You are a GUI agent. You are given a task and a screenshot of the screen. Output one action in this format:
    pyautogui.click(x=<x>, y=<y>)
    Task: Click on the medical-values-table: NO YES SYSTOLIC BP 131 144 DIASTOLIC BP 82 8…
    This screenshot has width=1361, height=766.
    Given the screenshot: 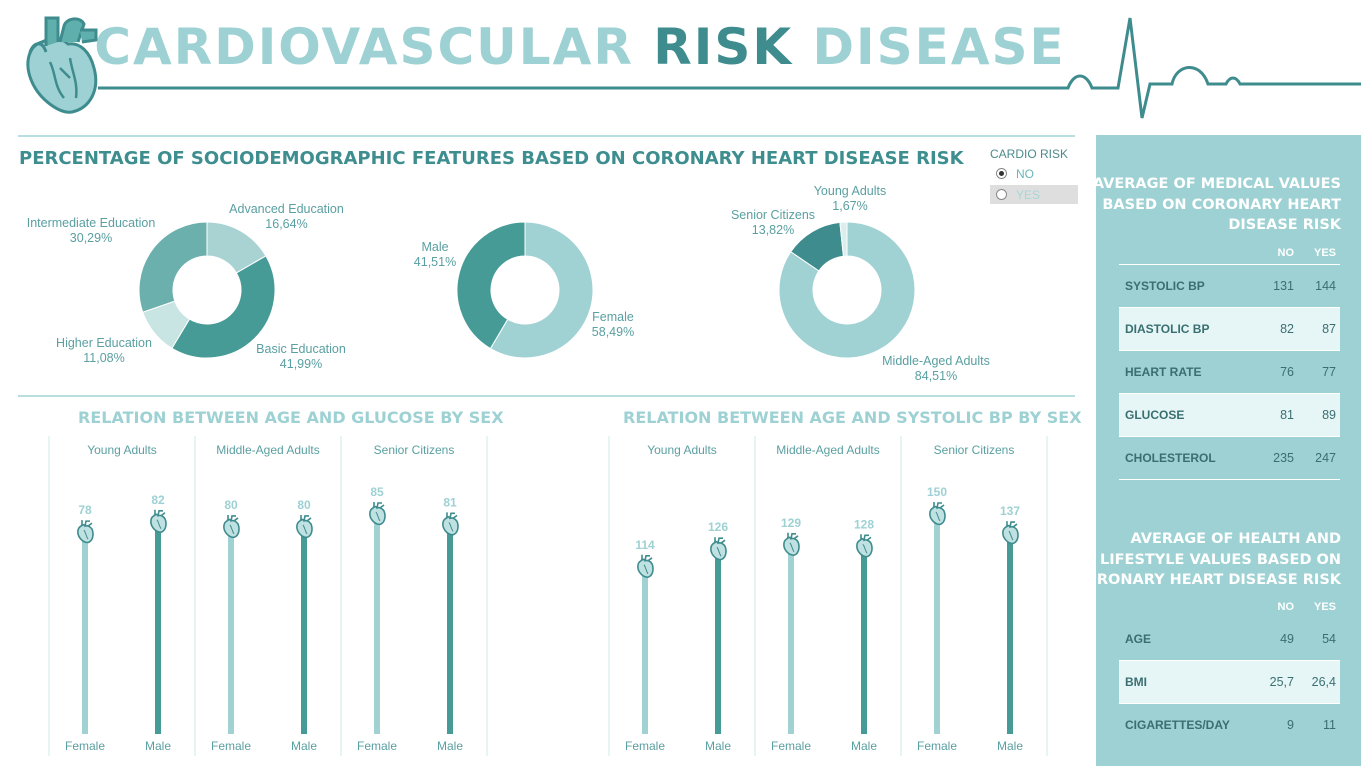 What is the action you would take?
    pyautogui.click(x=1229, y=361)
    